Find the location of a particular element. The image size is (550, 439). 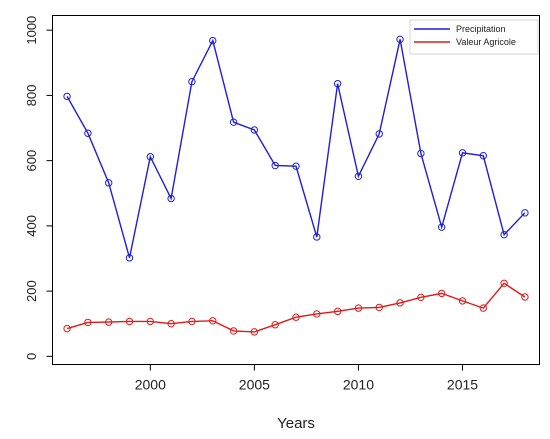

series-line-valeur-agricole is located at coordinates (296, 307).